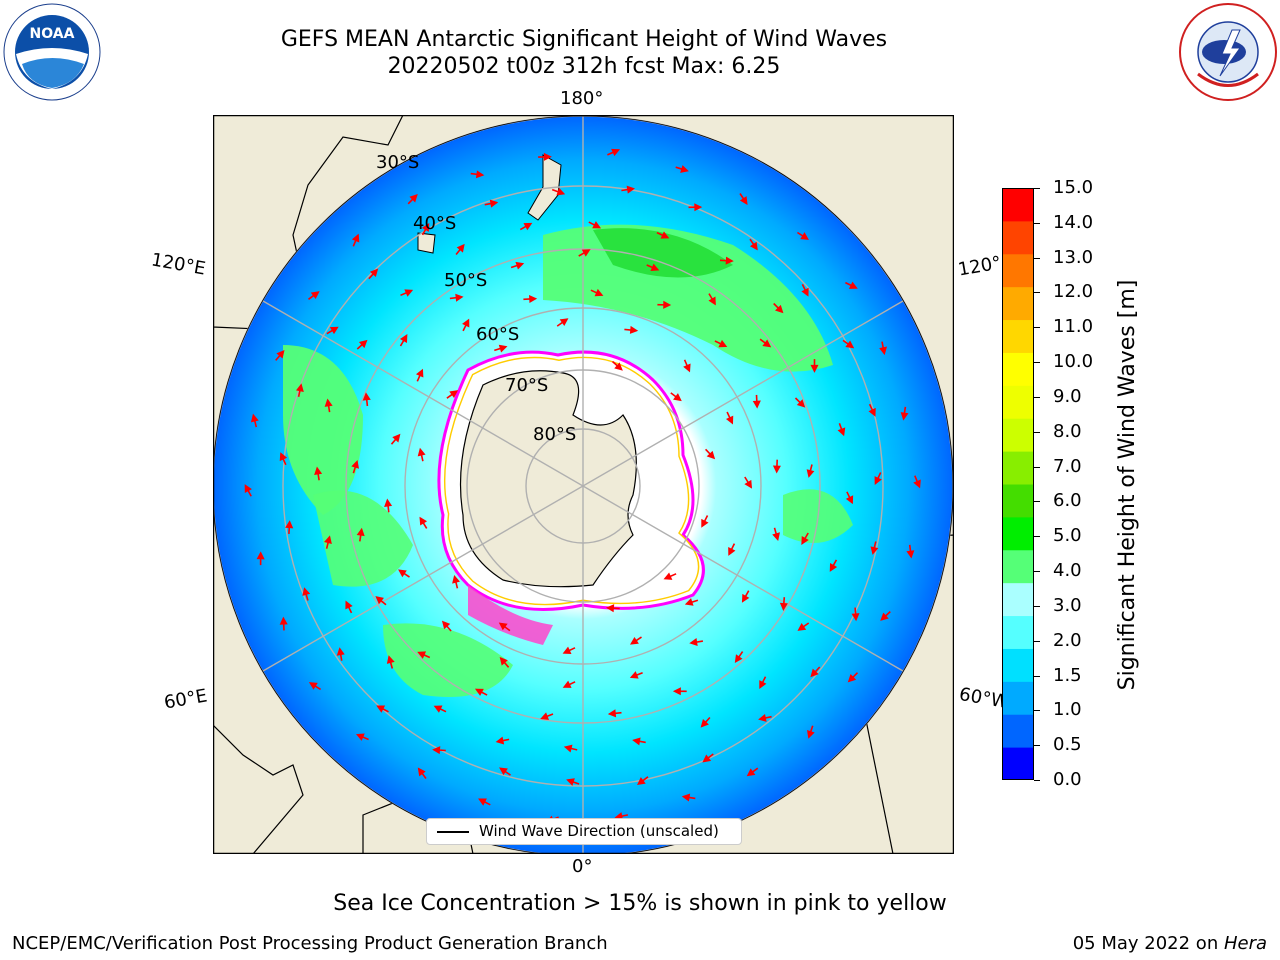 Image resolution: width=1280 pixels, height=960 pixels. Describe the element at coordinates (1067, 431) in the screenshot. I see `colorbar-tick-label: 8.0` at that location.